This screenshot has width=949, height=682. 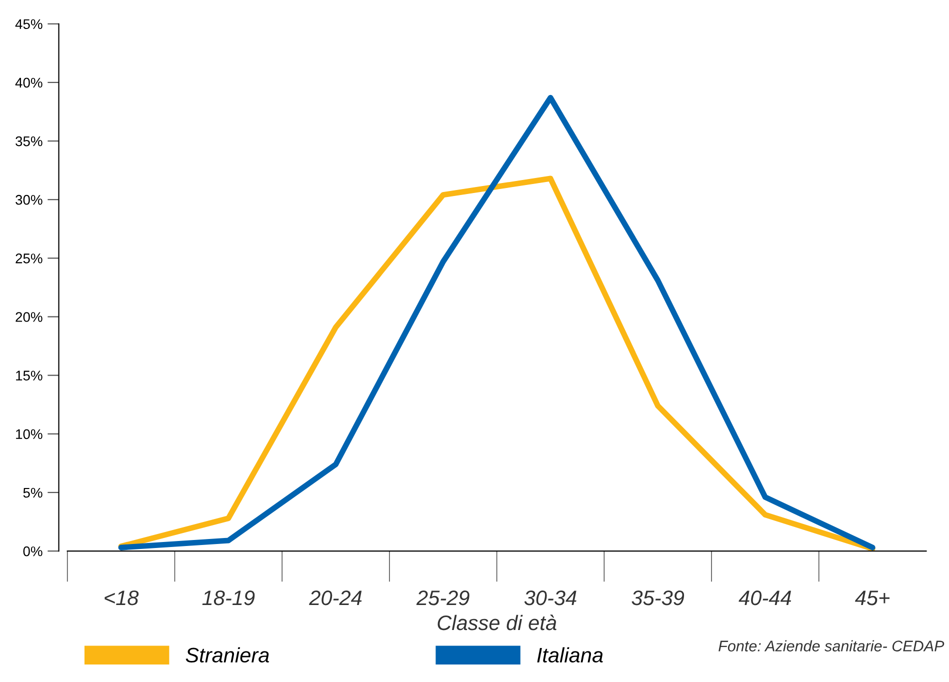 I want to click on x-tick-label: 18-19, so click(x=228, y=598).